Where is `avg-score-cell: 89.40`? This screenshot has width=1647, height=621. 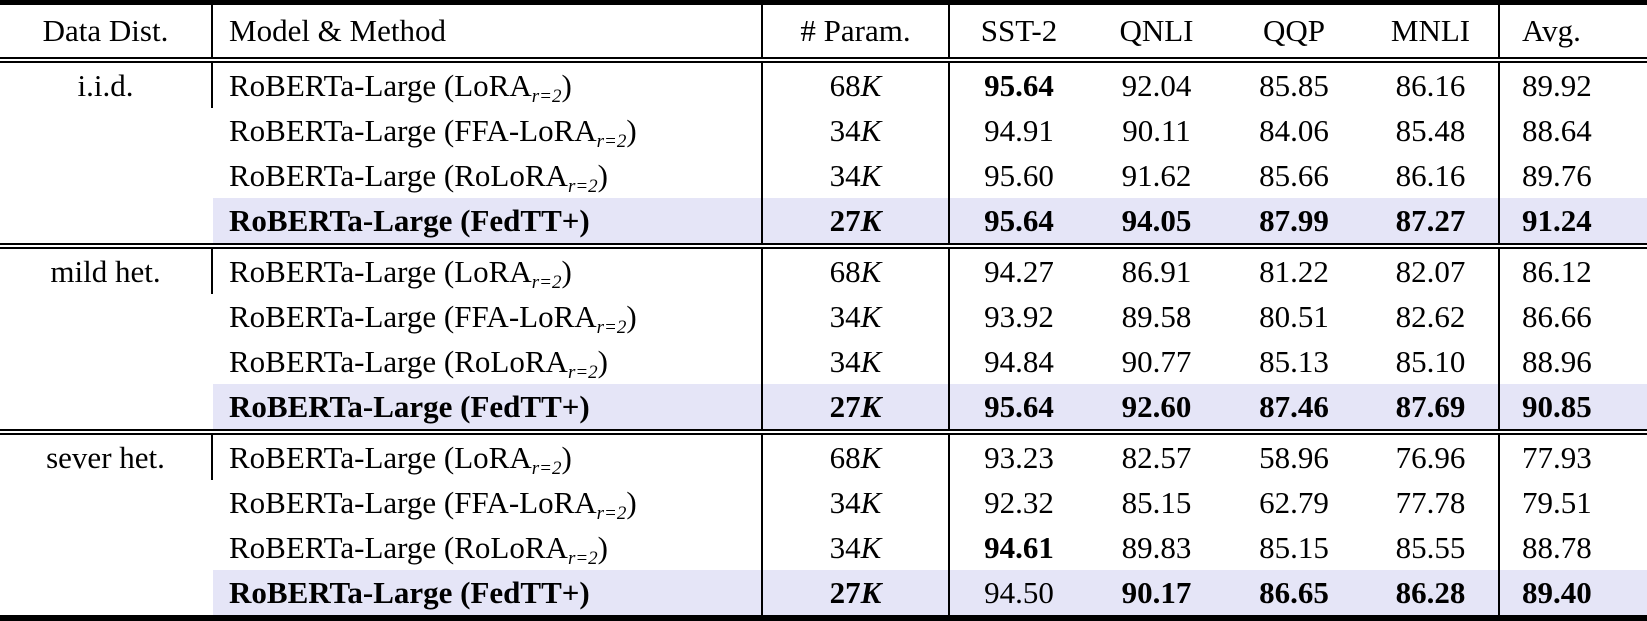
avg-score-cell: 89.40 is located at coordinates (1573, 592).